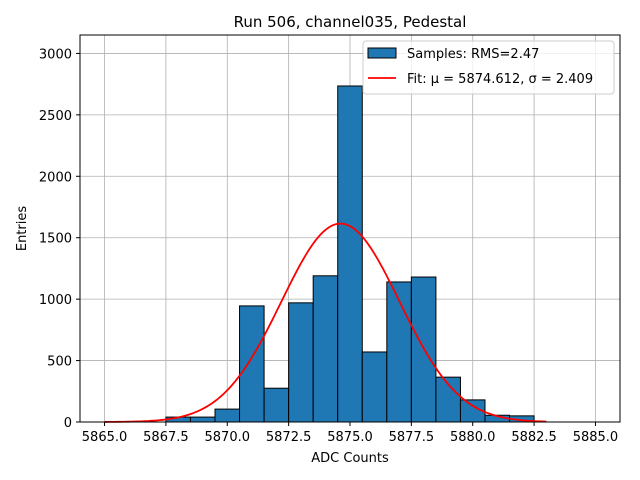 The height and width of the screenshot is (480, 640). Describe the element at coordinates (55, 177) in the screenshot. I see `y-tick-label: 2000` at that location.